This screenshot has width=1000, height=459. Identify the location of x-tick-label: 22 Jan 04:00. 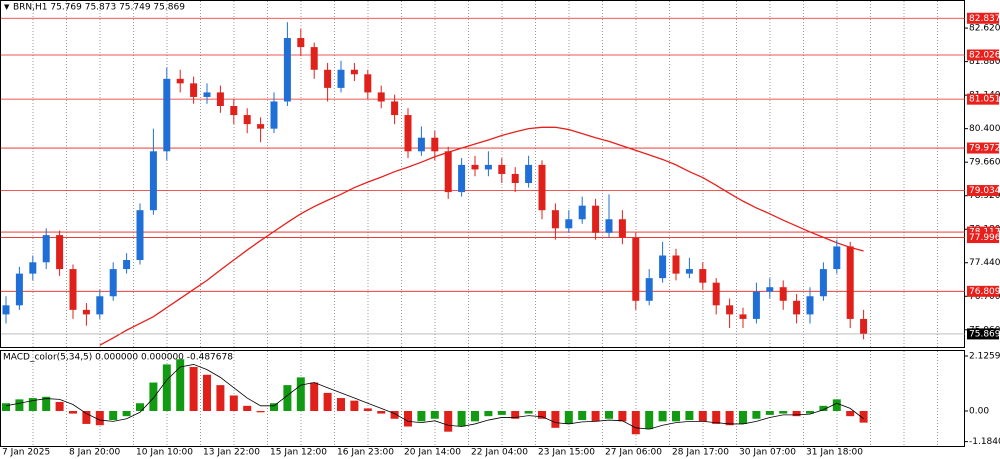
(499, 453).